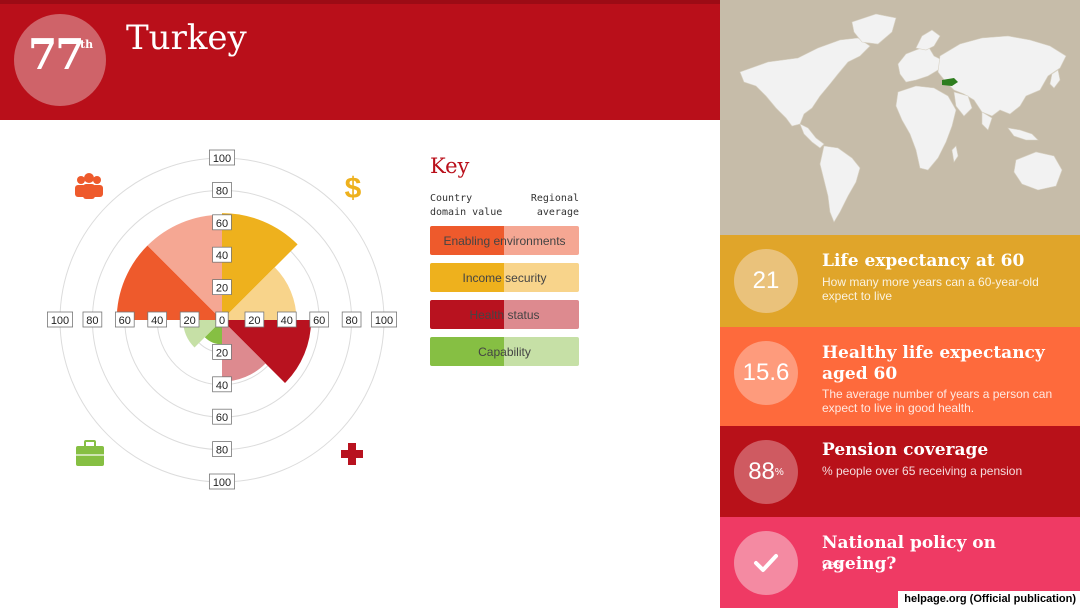  I want to click on slice-enabling-country, so click(169, 282).